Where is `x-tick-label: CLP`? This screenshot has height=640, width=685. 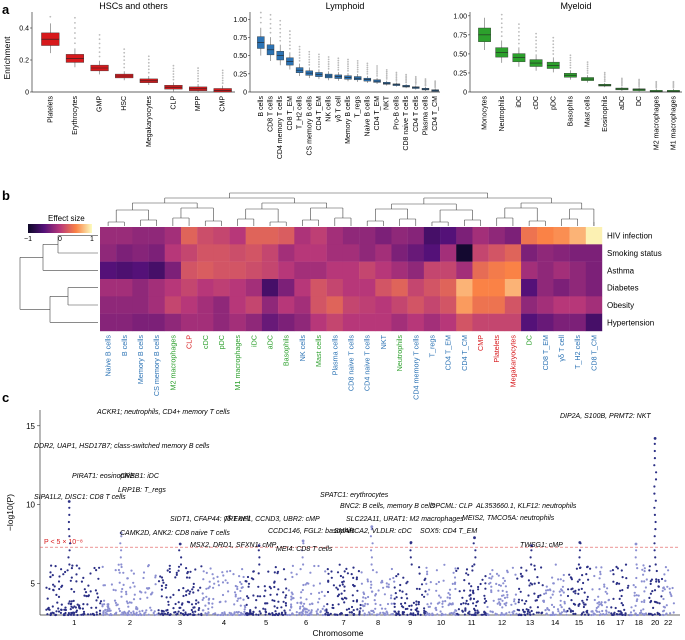 x-tick-label: CLP is located at coordinates (173, 103).